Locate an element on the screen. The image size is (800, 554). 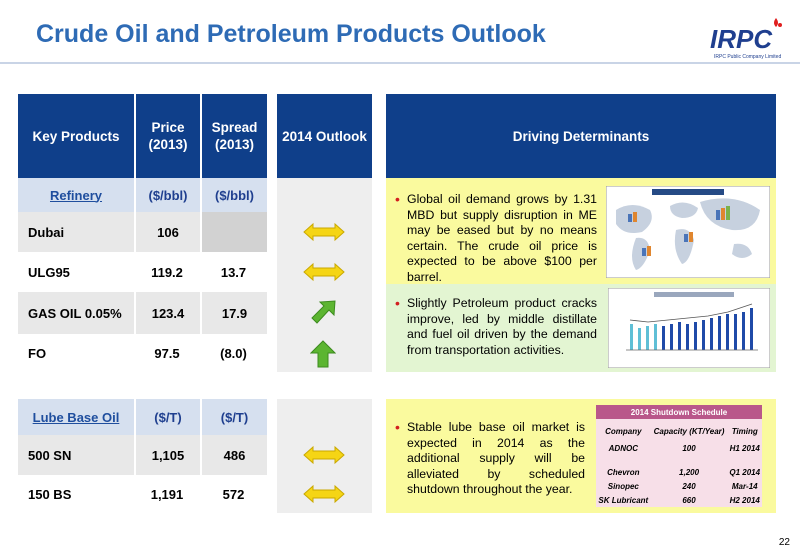
refinery-price-unit: ($/bbl) is located at coordinates (167, 195).